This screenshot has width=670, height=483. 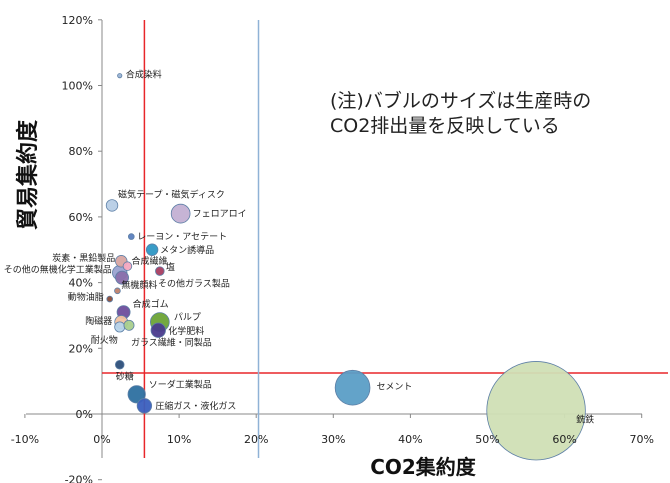 I want to click on bubble-label: 陶磁器, so click(x=98, y=321).